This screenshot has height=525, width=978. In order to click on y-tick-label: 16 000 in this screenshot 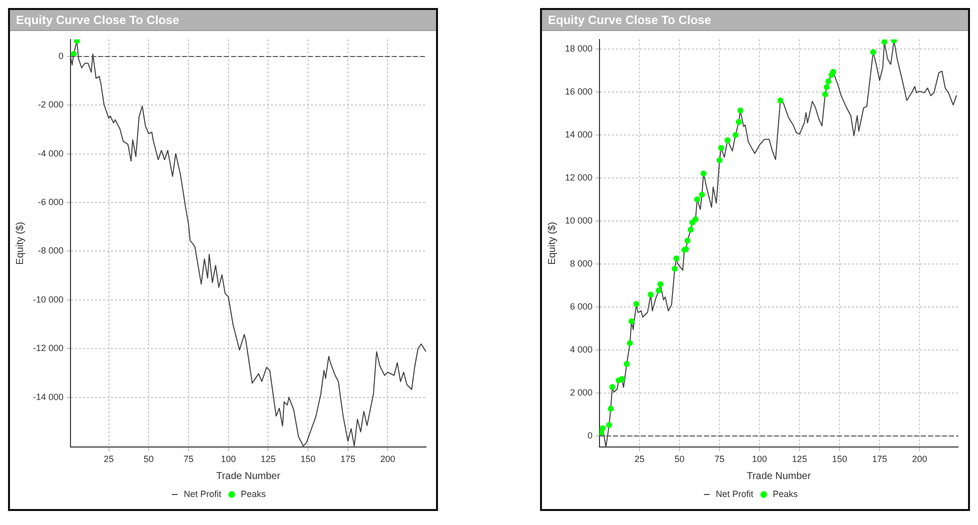, I will do `click(578, 91)`.